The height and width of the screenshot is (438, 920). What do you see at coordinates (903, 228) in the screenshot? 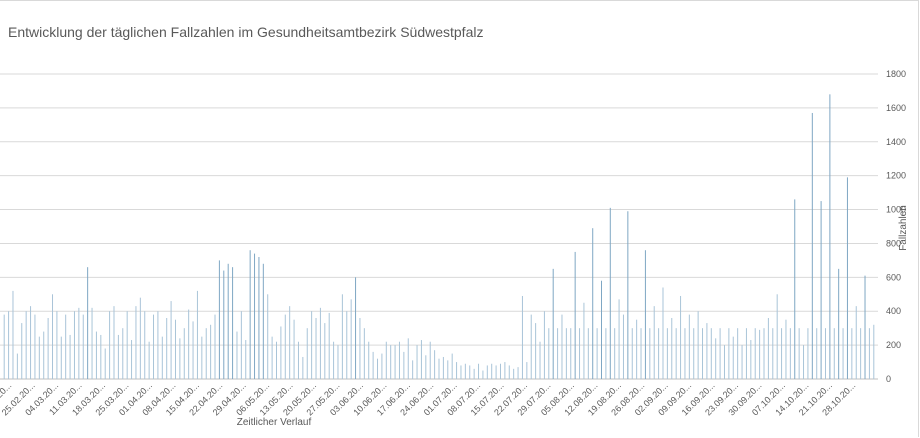
I see `y-axis-label: Fallzahlen` at bounding box center [903, 228].